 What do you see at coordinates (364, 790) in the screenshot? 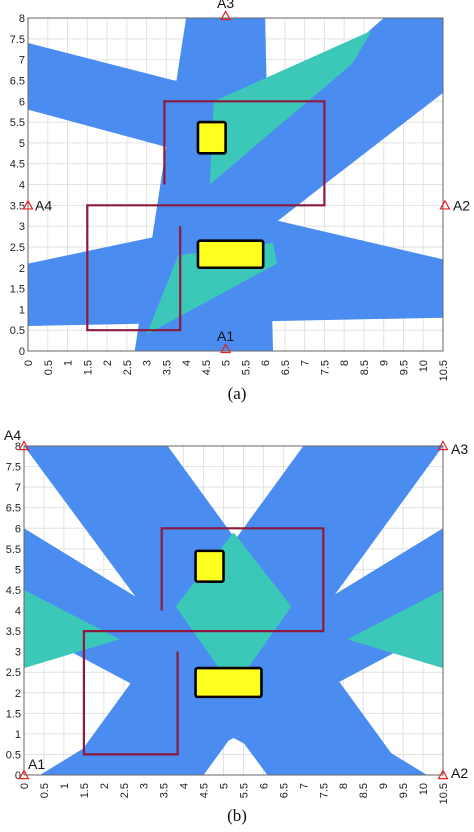
I see `x-tick-label: 8.5` at bounding box center [364, 790].